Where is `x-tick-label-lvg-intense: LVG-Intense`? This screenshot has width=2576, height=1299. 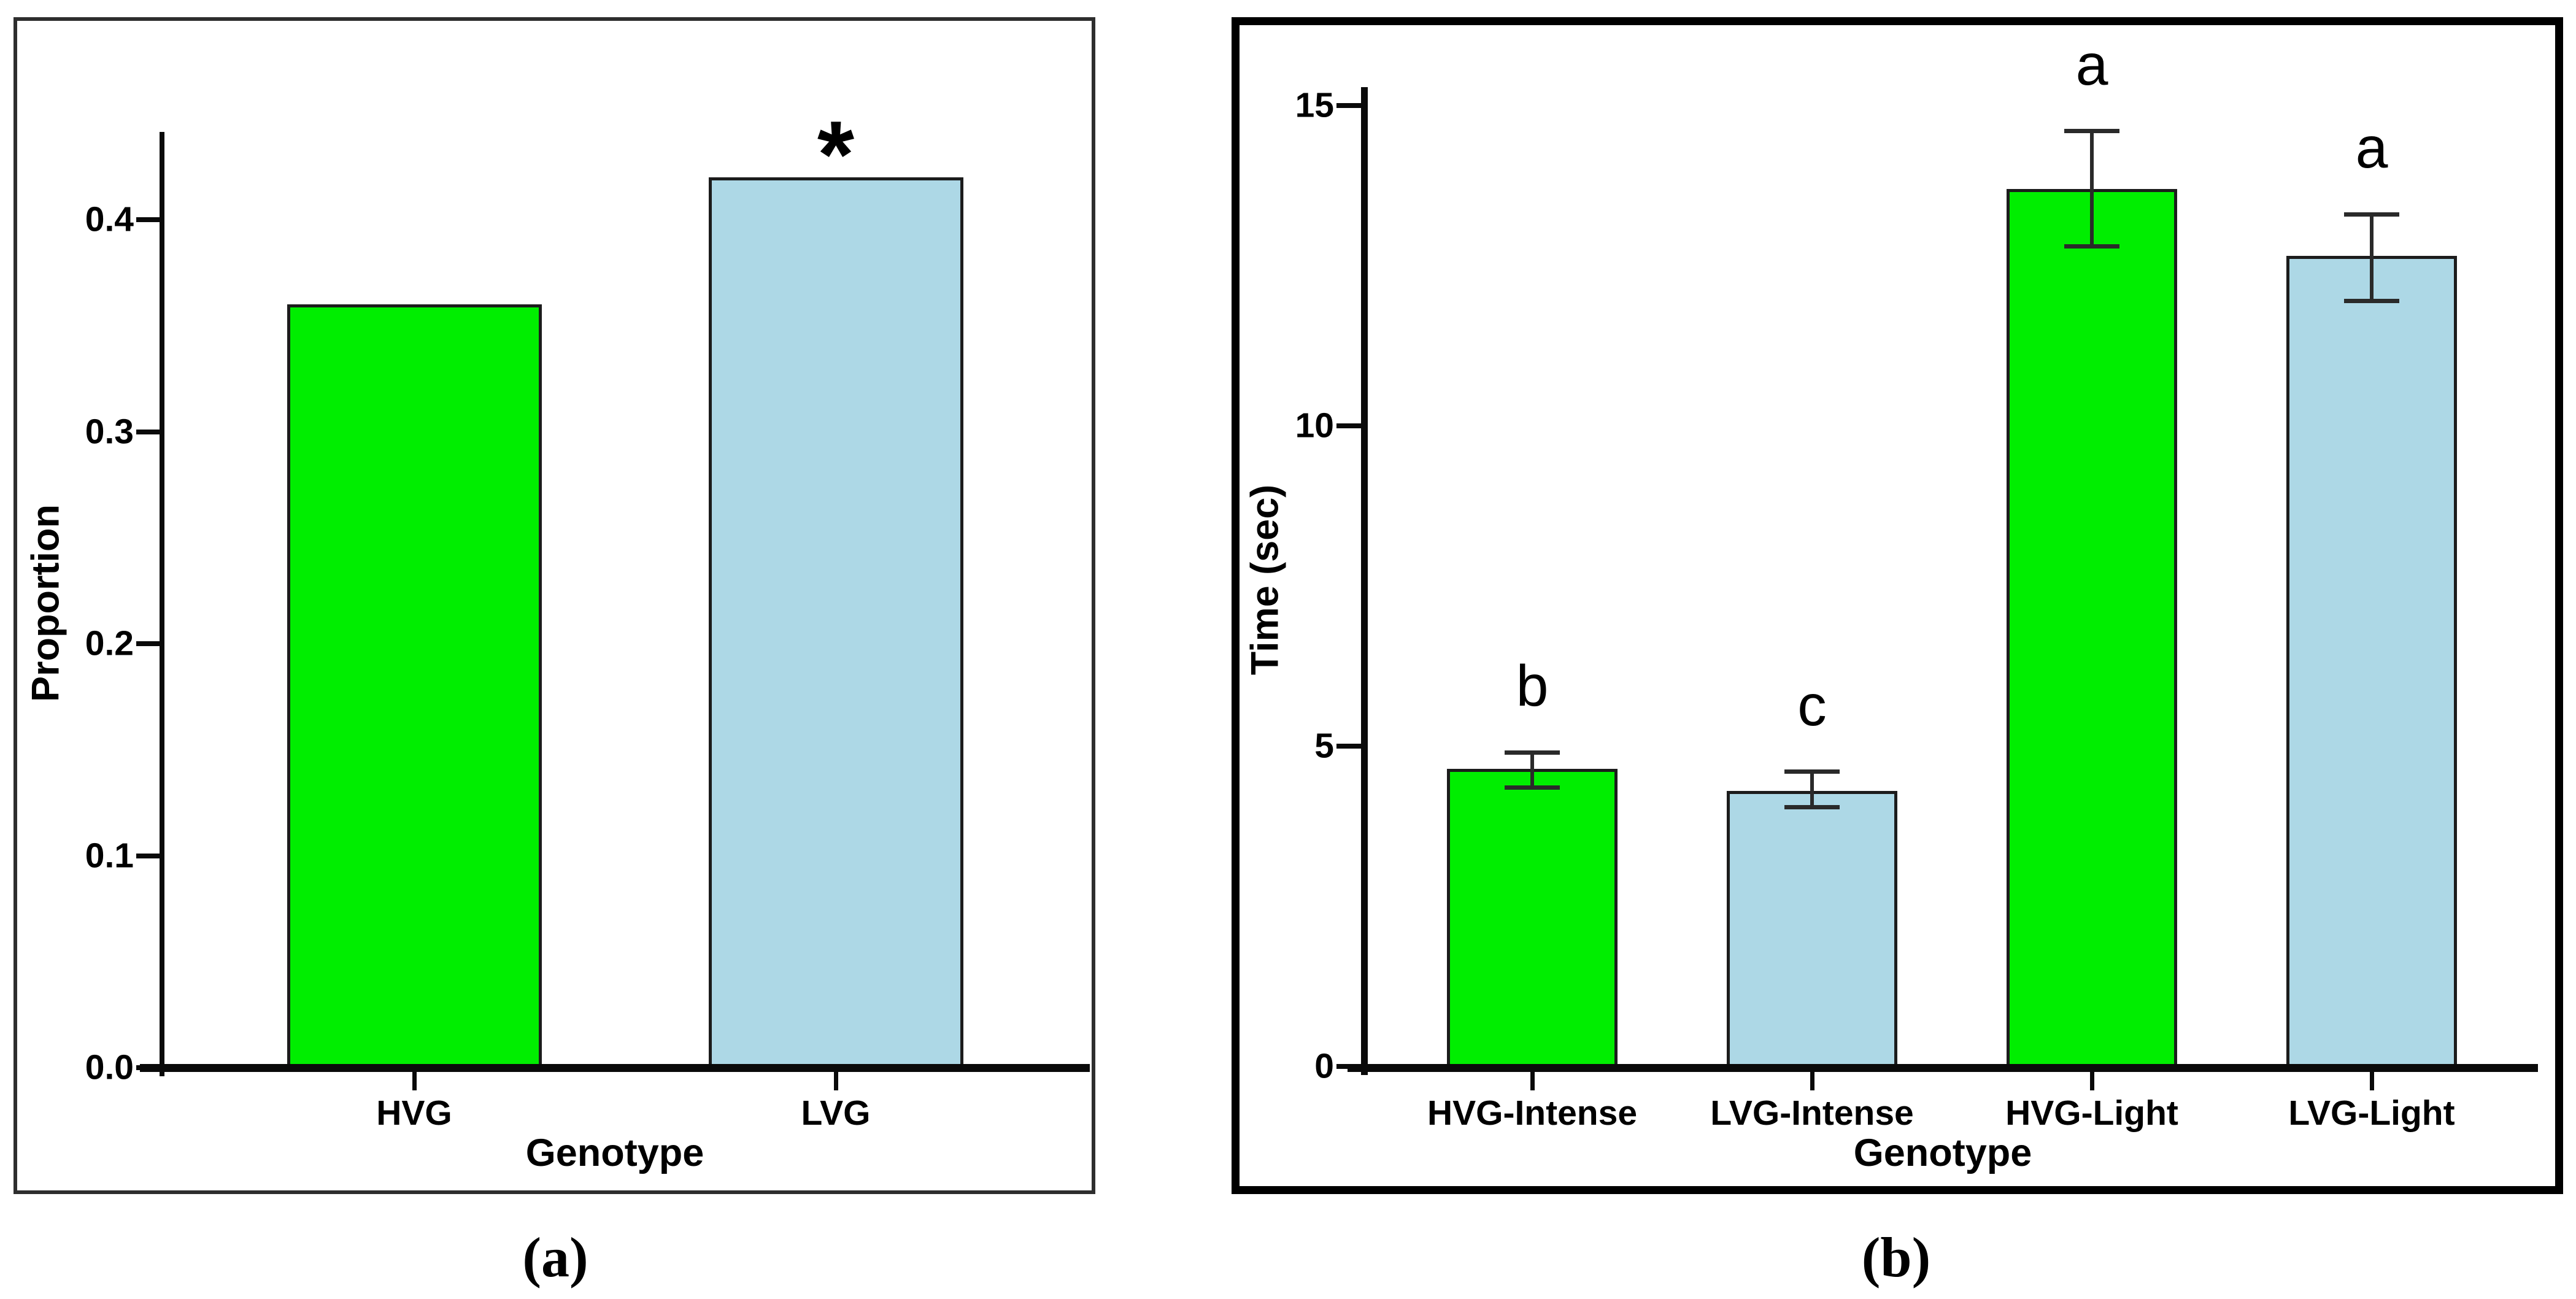 x-tick-label-lvg-intense: LVG-Intense is located at coordinates (1812, 1113).